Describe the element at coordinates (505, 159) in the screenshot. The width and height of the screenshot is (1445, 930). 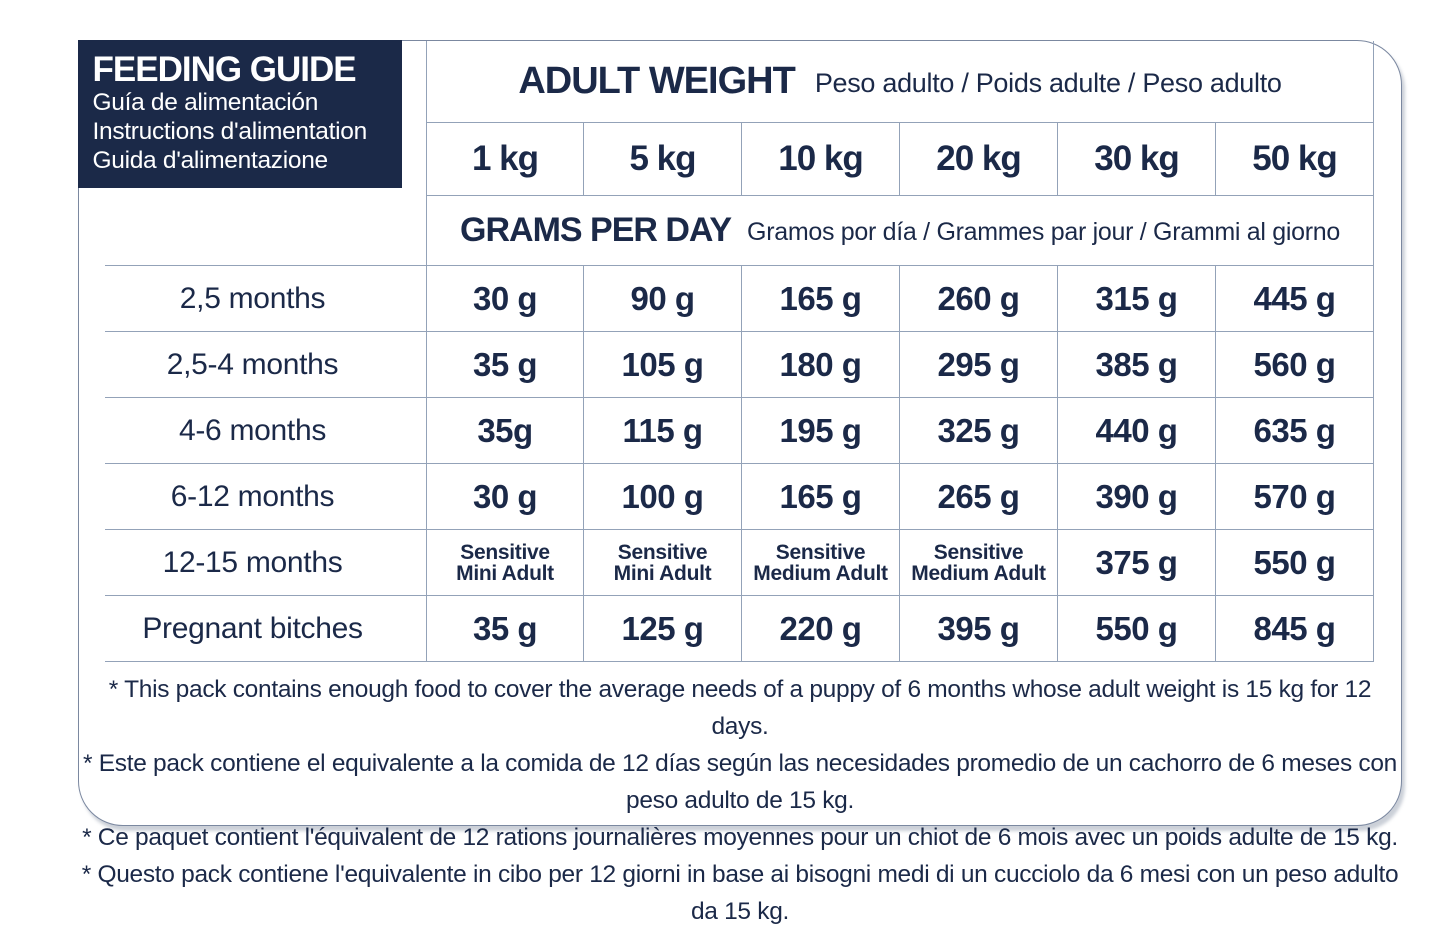
I see `weight-column-header-1kg: 1 kg` at that location.